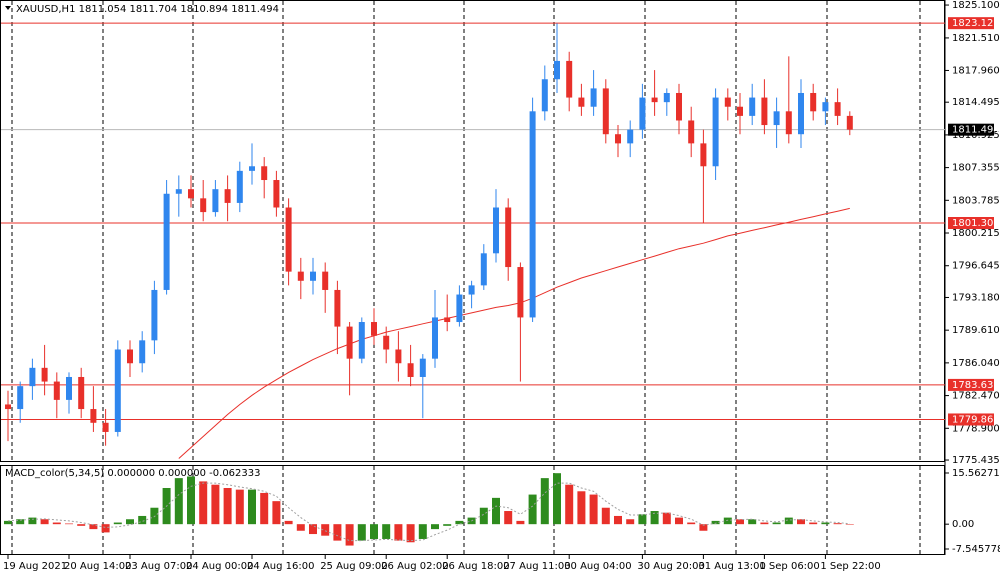 The image size is (1000, 579). I want to click on y-tick-label: 1775.435, so click(976, 460).